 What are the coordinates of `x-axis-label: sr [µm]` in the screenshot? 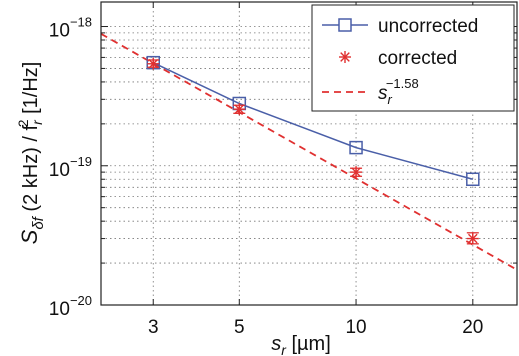 It's located at (301, 344).